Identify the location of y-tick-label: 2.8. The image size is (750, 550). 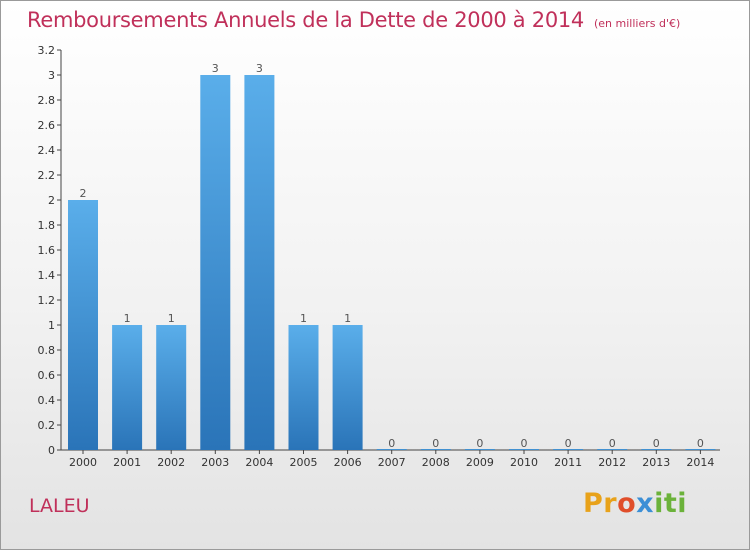
(47, 100).